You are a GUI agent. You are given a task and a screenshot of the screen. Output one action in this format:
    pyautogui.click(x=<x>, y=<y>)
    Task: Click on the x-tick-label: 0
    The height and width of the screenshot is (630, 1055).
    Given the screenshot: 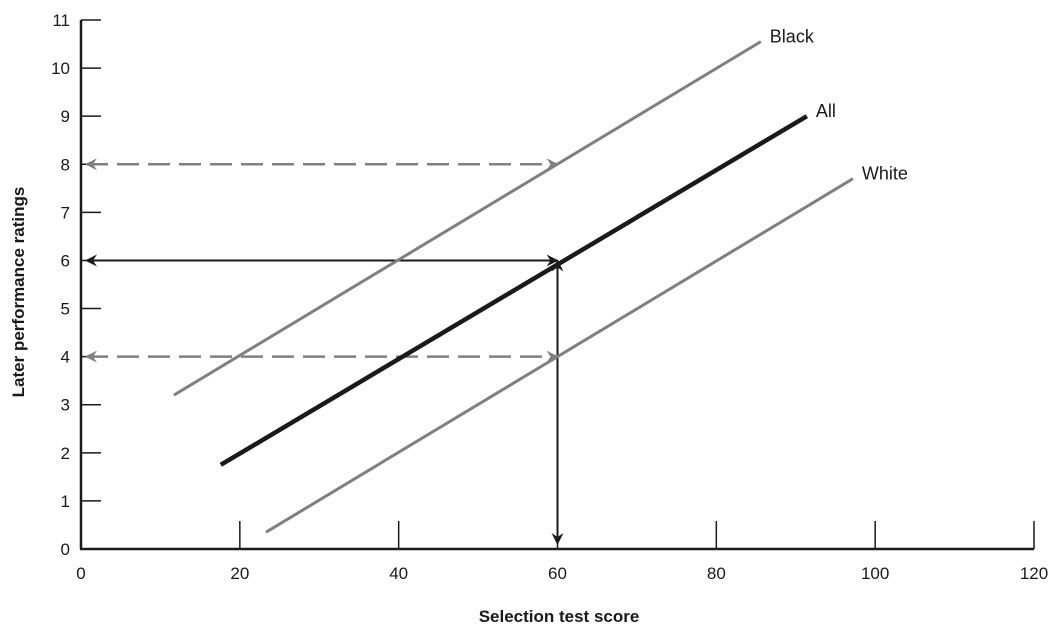 What is the action you would take?
    pyautogui.click(x=80, y=573)
    